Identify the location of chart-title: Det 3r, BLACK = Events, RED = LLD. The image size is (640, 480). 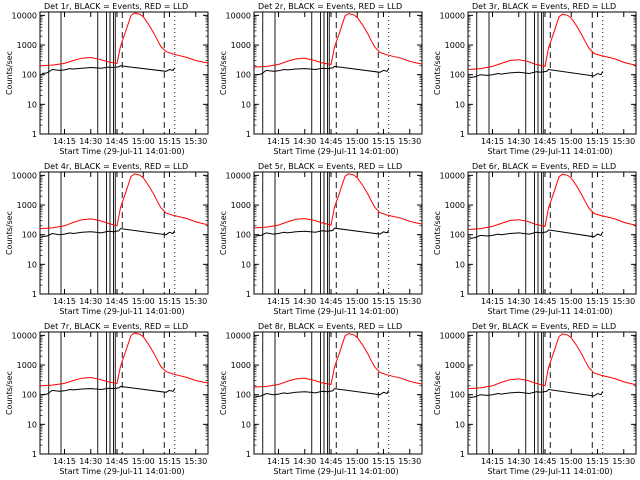
(544, 6).